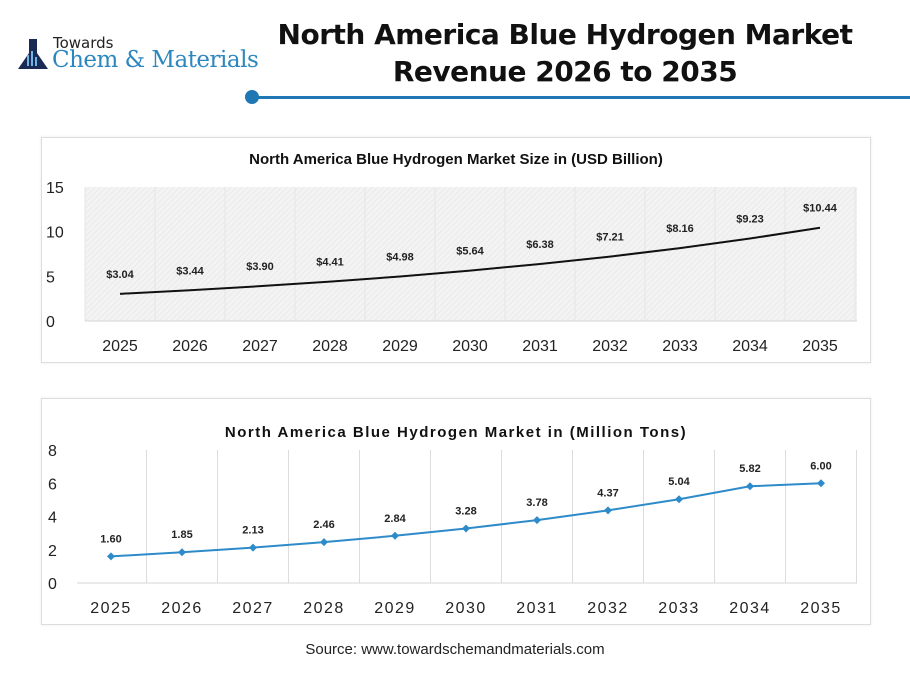 The width and height of the screenshot is (910, 682). What do you see at coordinates (323, 525) in the screenshot?
I see `data-label: 2.46` at bounding box center [323, 525].